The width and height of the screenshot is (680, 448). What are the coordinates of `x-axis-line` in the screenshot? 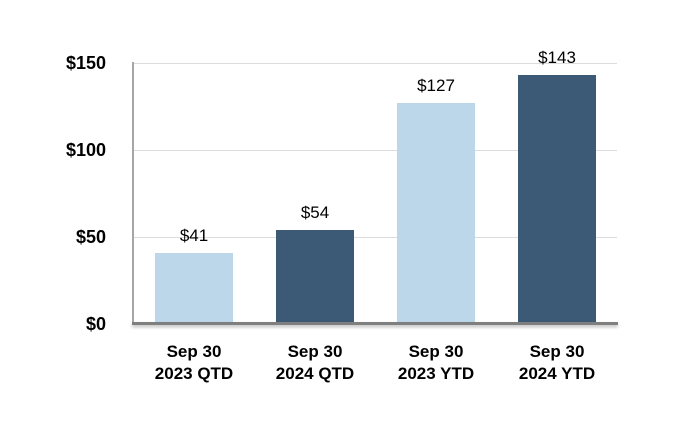 It's located at (375, 323).